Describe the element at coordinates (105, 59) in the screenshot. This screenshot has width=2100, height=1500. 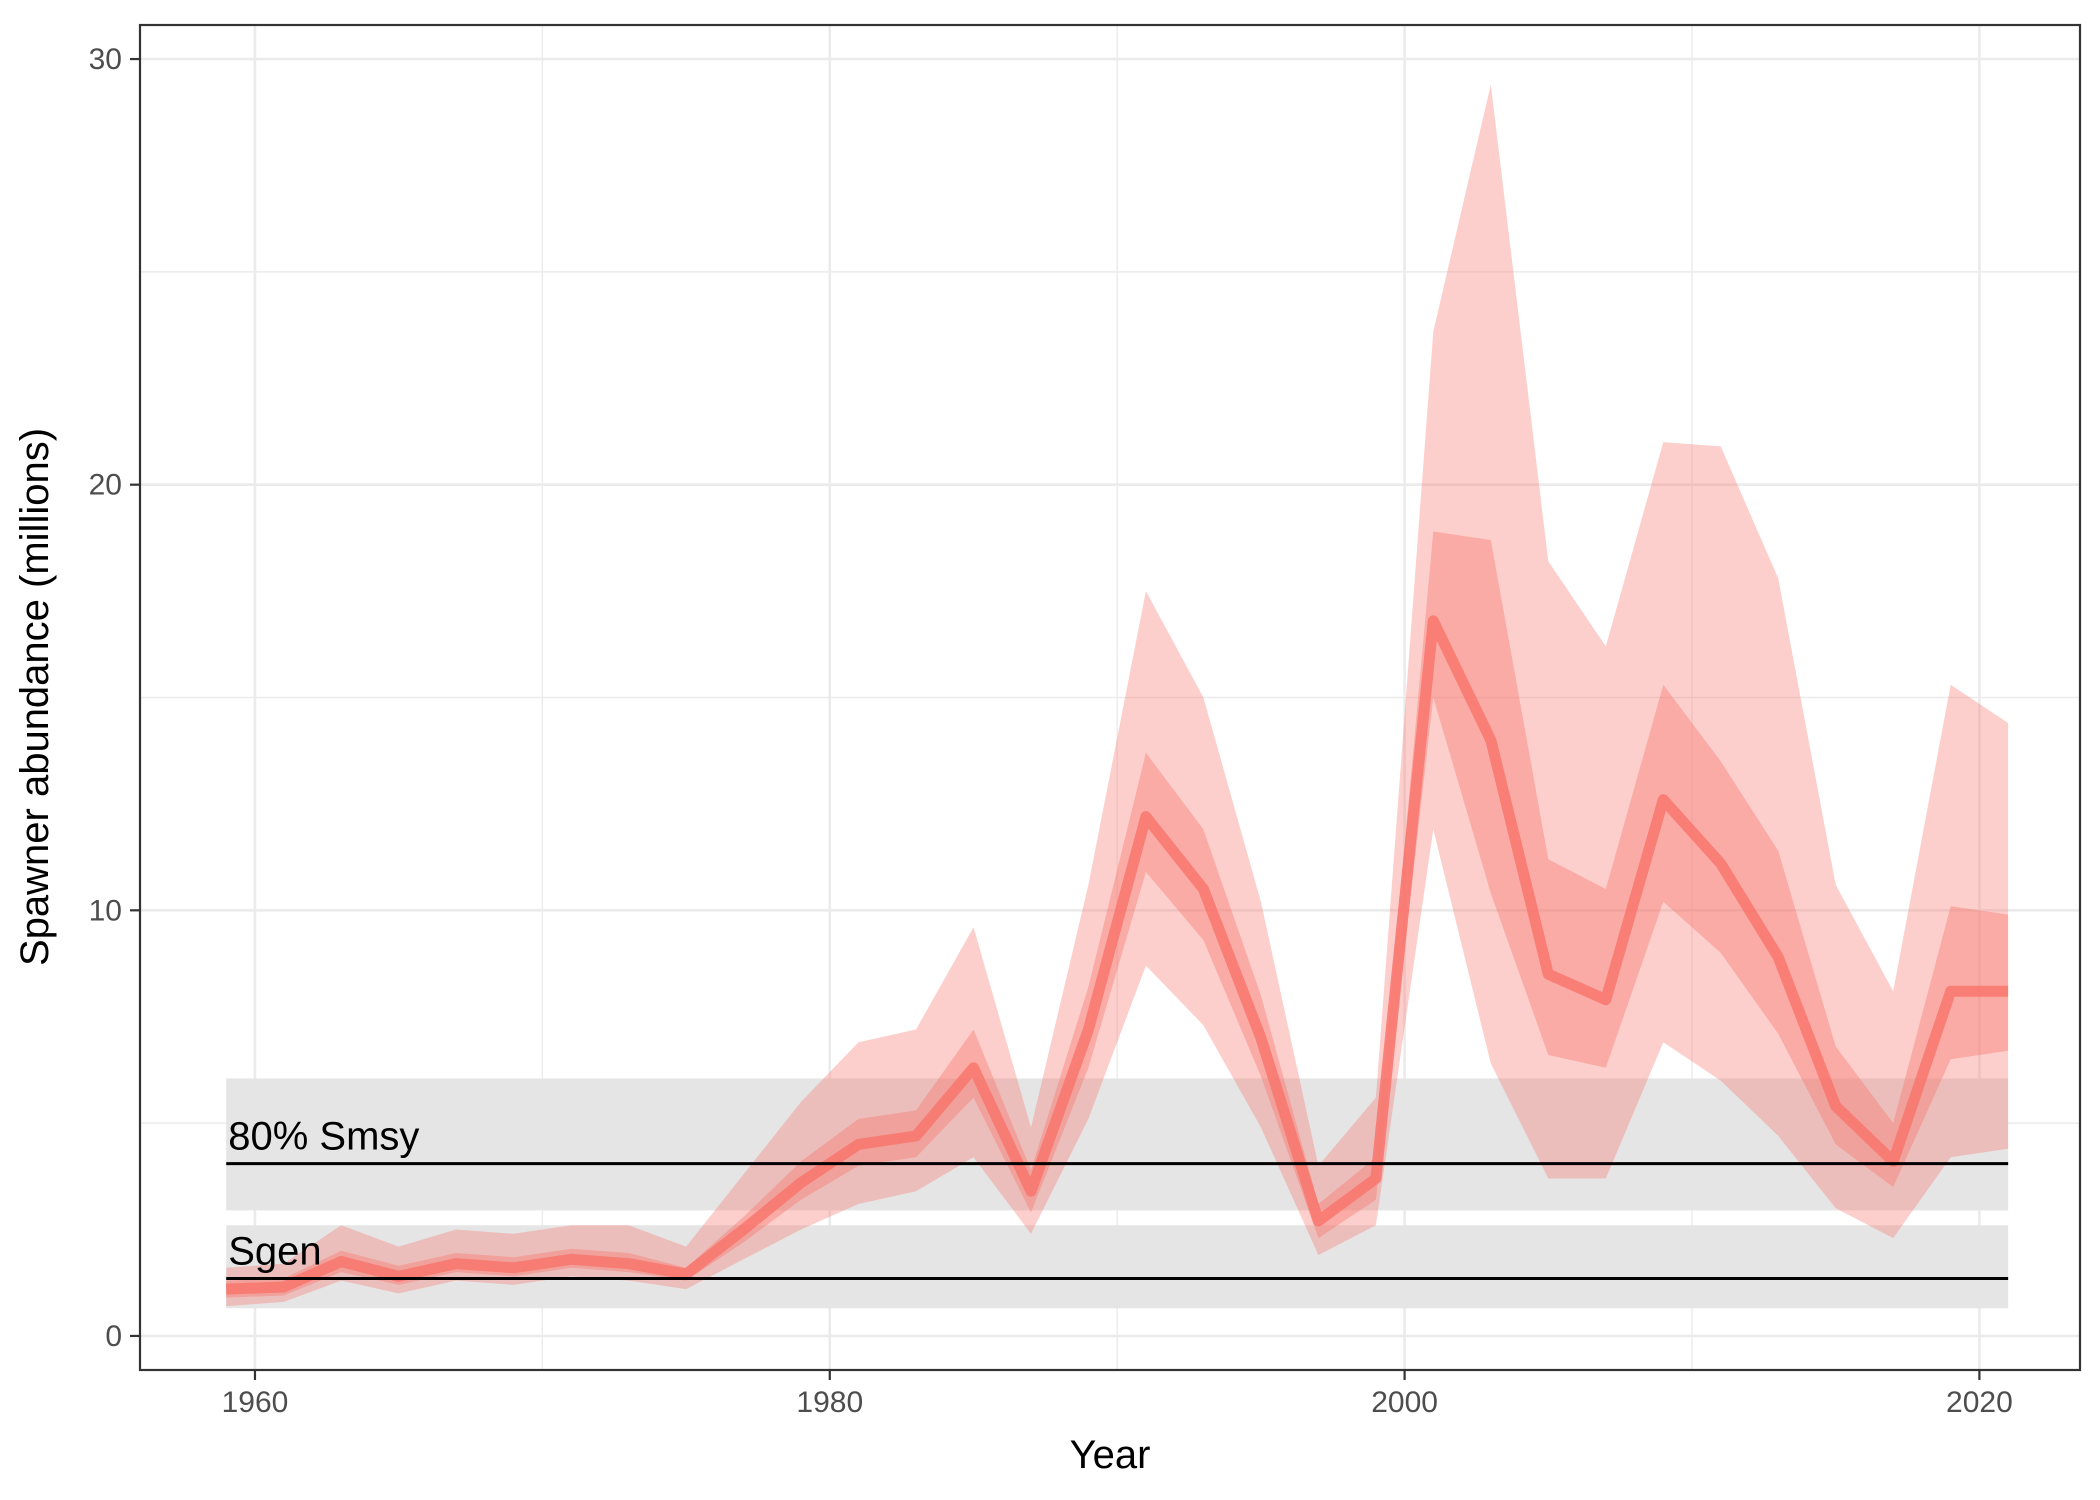
I see `y-tick-label: 30` at that location.